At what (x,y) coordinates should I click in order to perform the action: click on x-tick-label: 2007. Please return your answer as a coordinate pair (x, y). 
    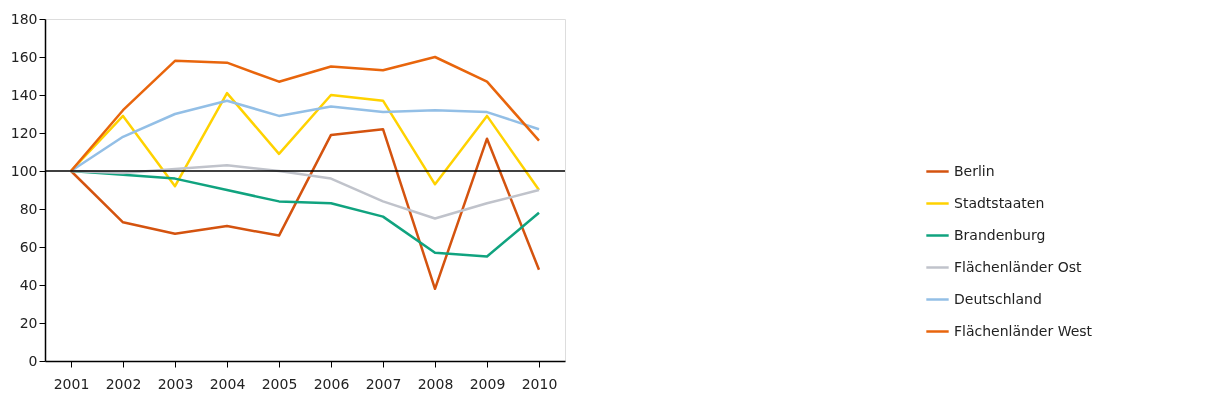
    Looking at the image, I should click on (383, 383).